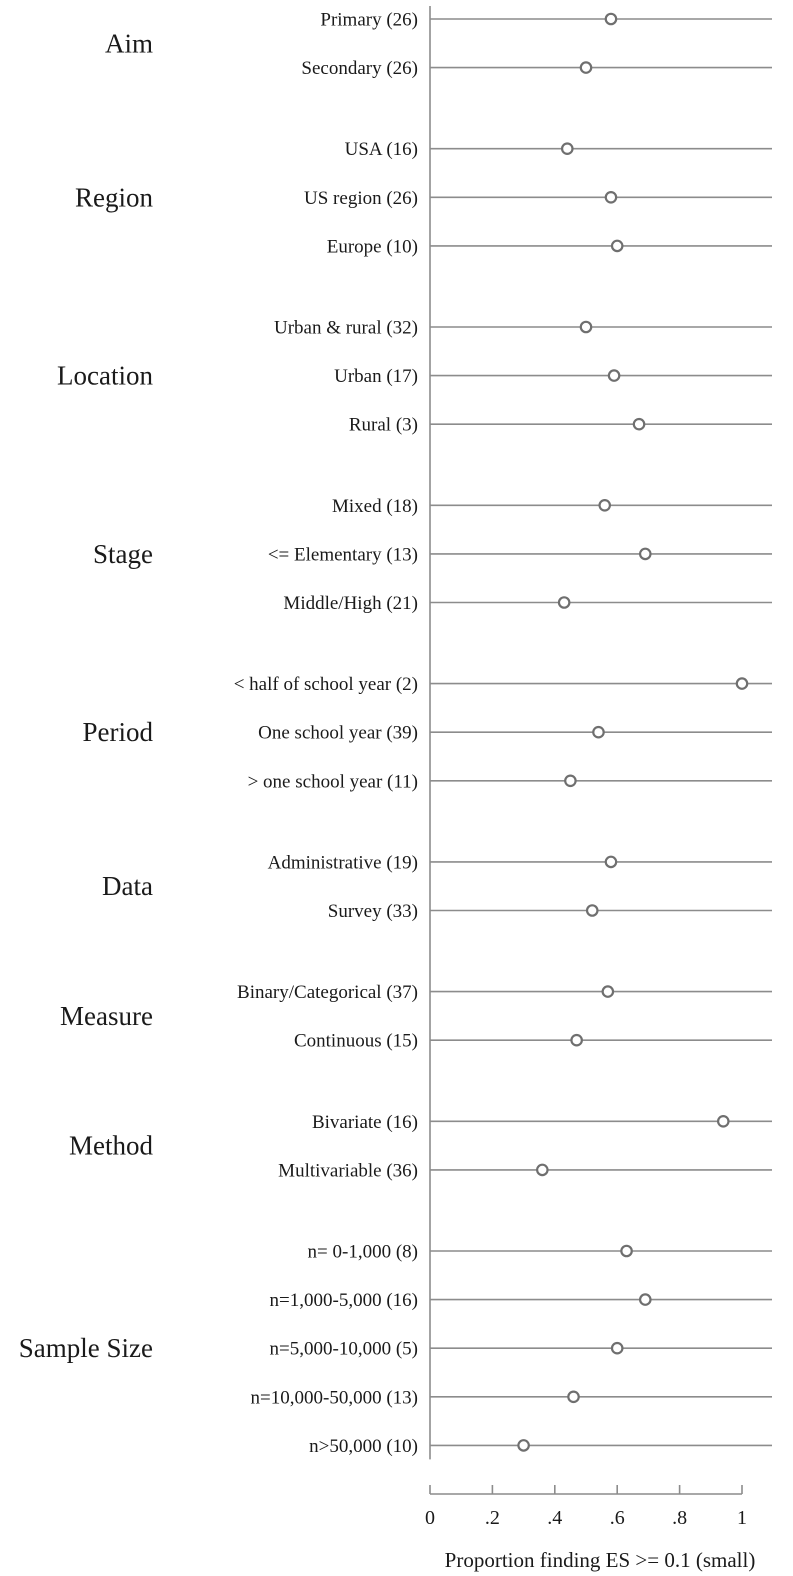 Image resolution: width=793 pixels, height=1576 pixels. Describe the element at coordinates (617, 1518) in the screenshot. I see `x-tick-label: .6` at that location.